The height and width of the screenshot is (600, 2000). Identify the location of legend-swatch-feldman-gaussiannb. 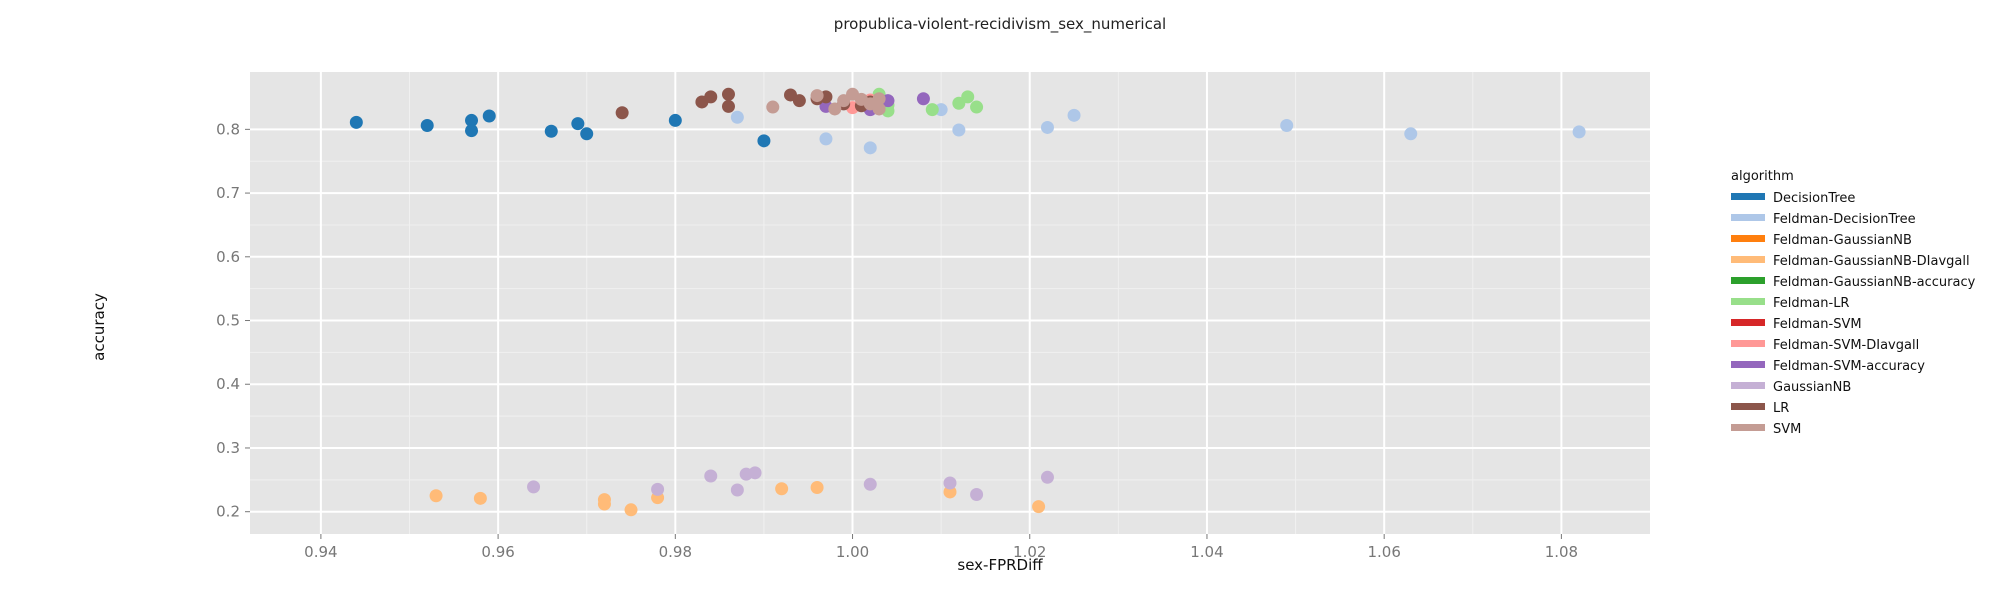
(1748, 238).